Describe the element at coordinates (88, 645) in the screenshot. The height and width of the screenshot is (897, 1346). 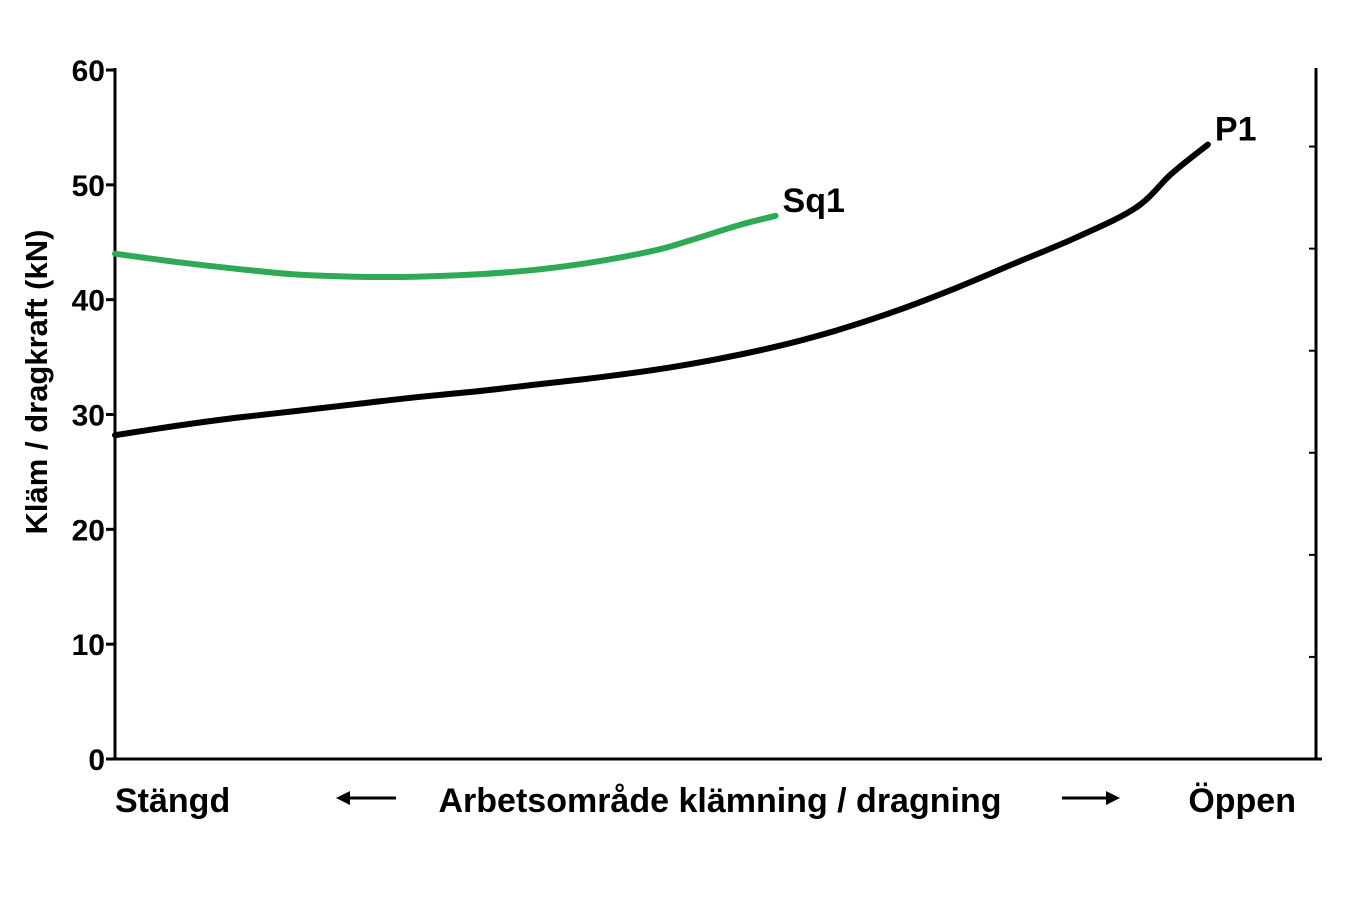
I see `y-tick-label: 10` at that location.